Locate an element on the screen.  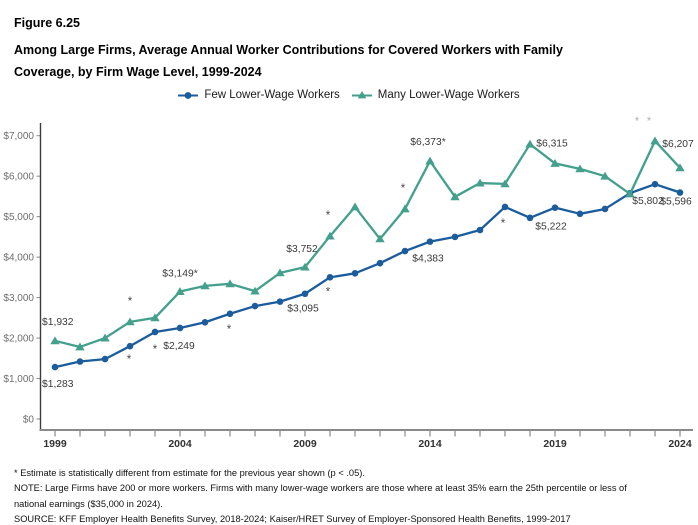
title-line-2: Coverage, by Firm Wage Level, 1999-2024 is located at coordinates (138, 72).